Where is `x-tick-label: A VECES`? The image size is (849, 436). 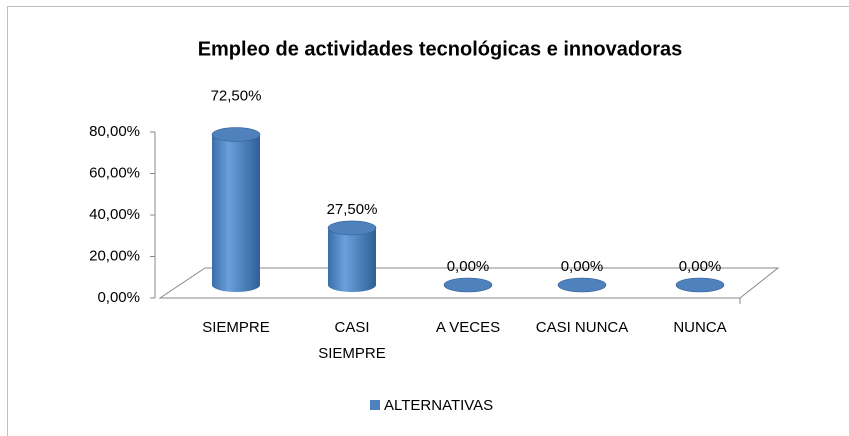 x-tick-label: A VECES is located at coordinates (468, 327).